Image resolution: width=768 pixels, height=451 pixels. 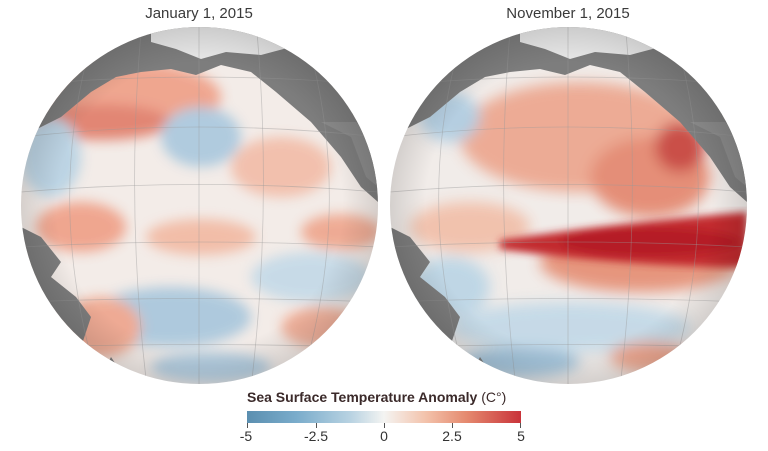 I want to click on legend-title-text: Sea Surface Temperature Anomaly, so click(x=362, y=397).